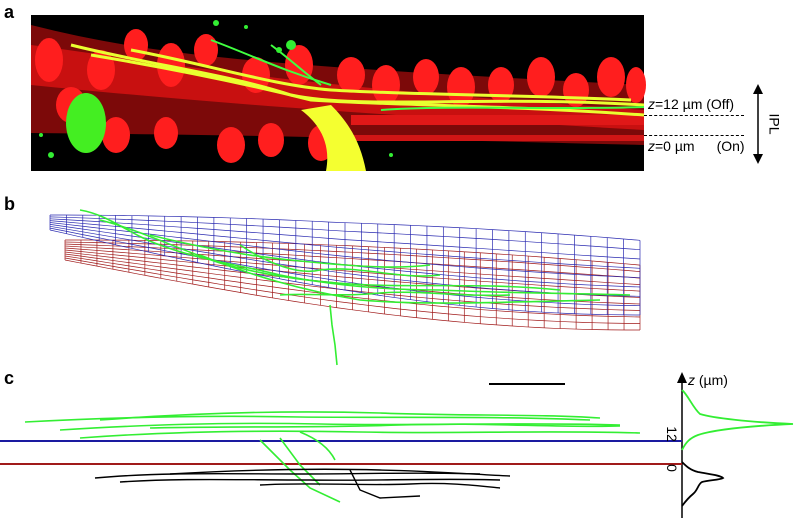 This screenshot has height=524, width=800. I want to click on panel-label-a: a, so click(9, 12).